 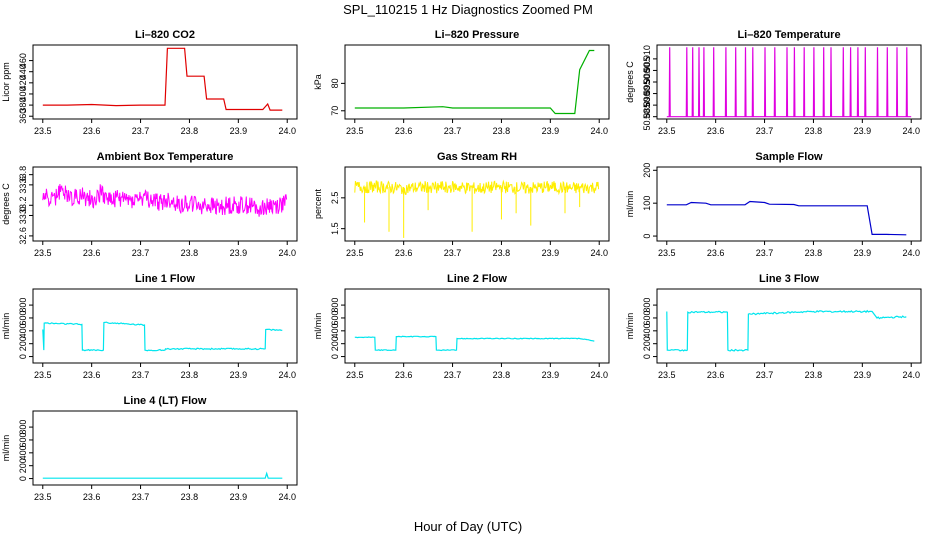 I want to click on y-tick-label: 420, so click(x=23, y=82).